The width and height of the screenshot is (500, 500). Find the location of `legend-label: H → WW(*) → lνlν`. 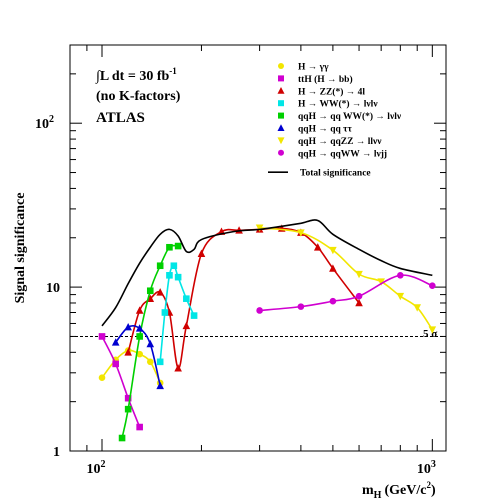

legend-label: H → WW(*) → lνlν is located at coordinates (338, 104).